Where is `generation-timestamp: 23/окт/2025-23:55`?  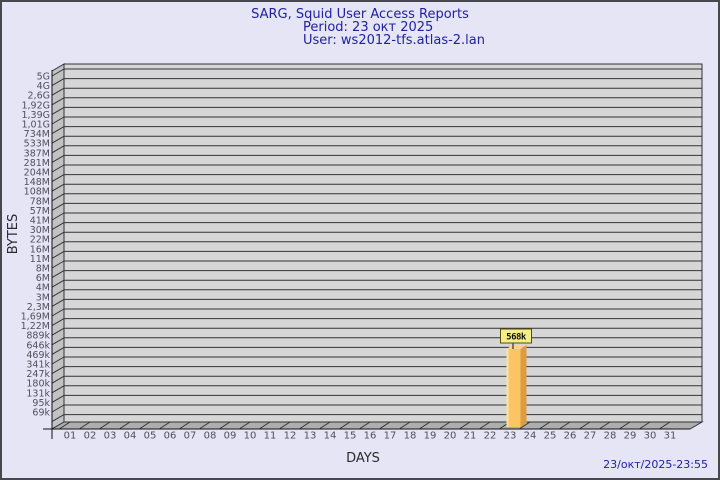 generation-timestamp: 23/окт/2025-23:55 is located at coordinates (655, 464).